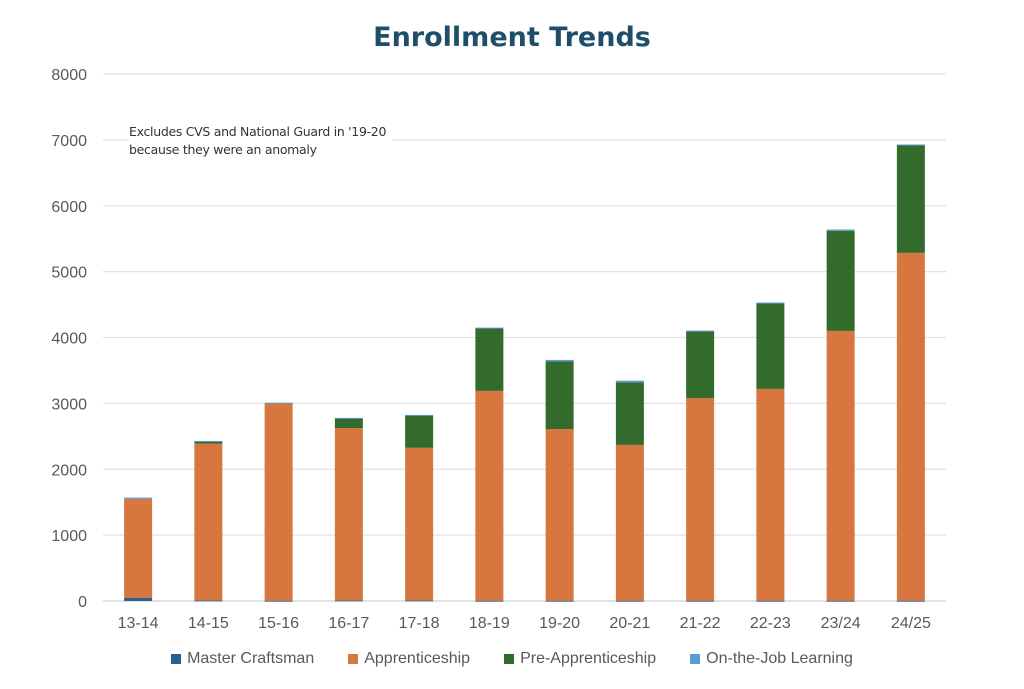  I want to click on legend-label: Pre-Apprenticeship, so click(588, 658).